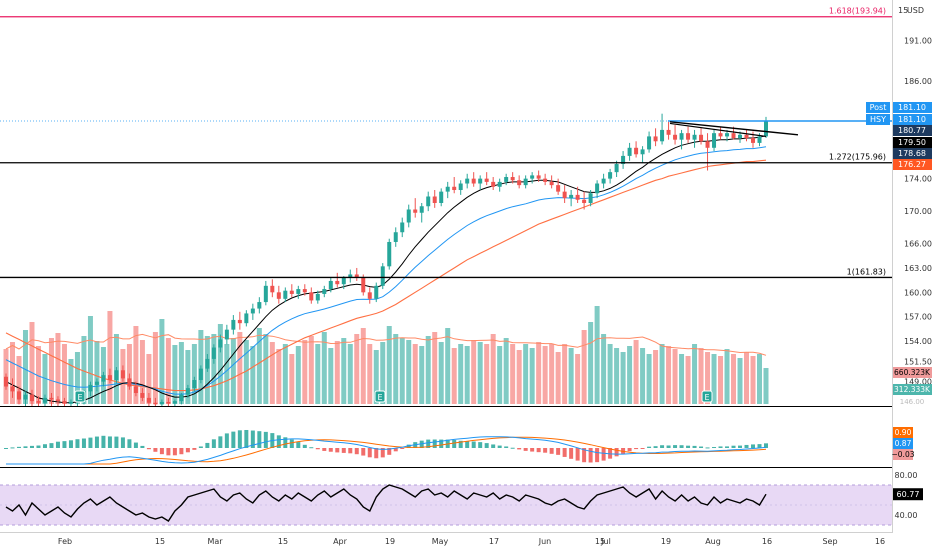  I want to click on macd-badge: −0.03, so click(903, 454).